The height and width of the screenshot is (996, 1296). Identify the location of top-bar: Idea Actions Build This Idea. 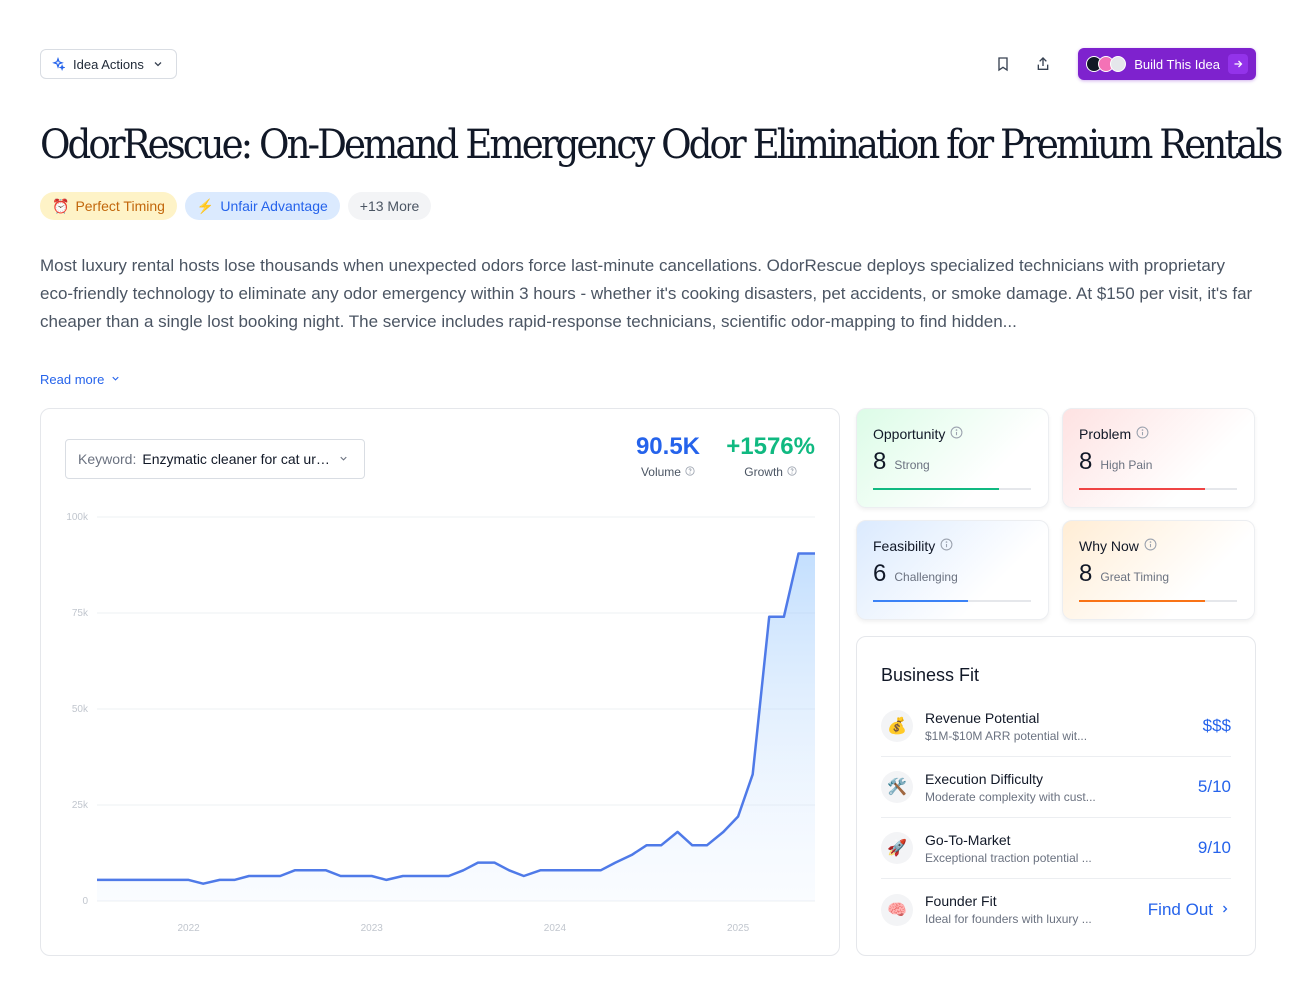
(648, 64).